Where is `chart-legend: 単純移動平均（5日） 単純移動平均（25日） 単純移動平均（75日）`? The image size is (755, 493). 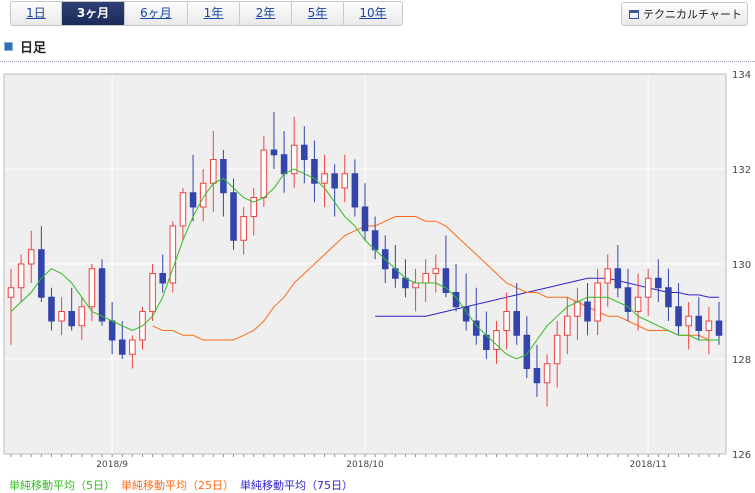
chart-legend: 単純移動平均（5日） 単純移動平均（25日） 単純移動平均（75日） is located at coordinates (184, 485).